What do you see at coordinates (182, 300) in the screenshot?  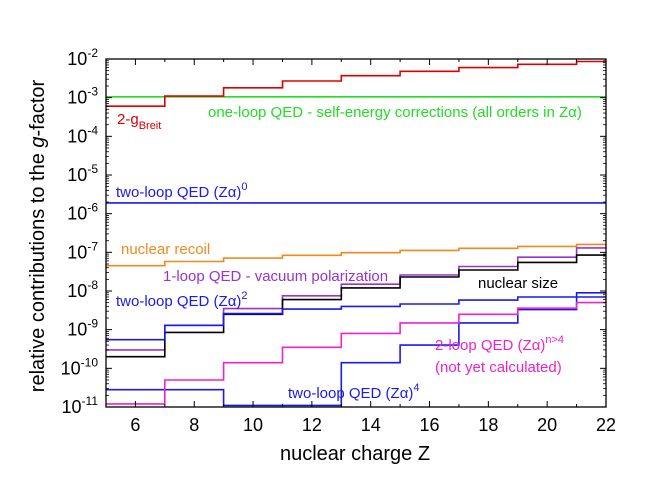 I see `annotation-two-loop-2: two-loop QED (Zα)2` at bounding box center [182, 300].